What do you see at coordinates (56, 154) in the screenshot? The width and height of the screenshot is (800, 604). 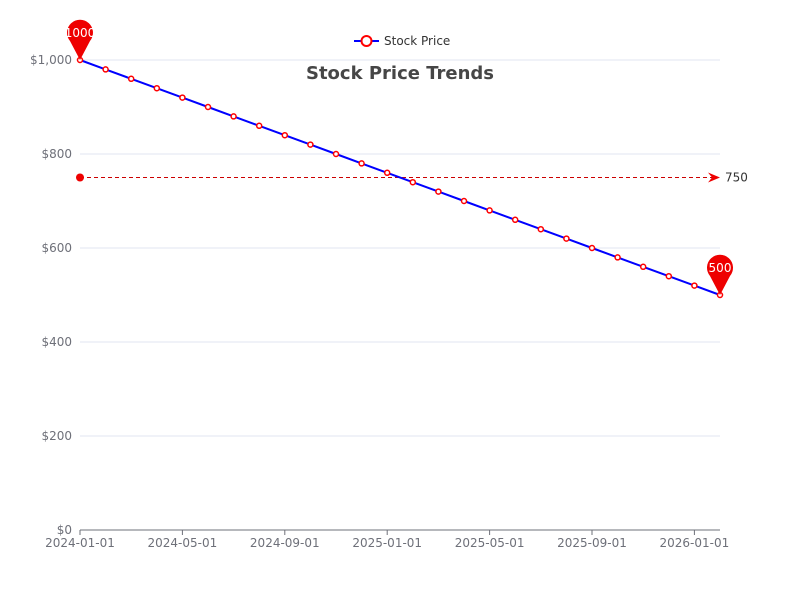 I see `y-tick-label: $800` at bounding box center [56, 154].